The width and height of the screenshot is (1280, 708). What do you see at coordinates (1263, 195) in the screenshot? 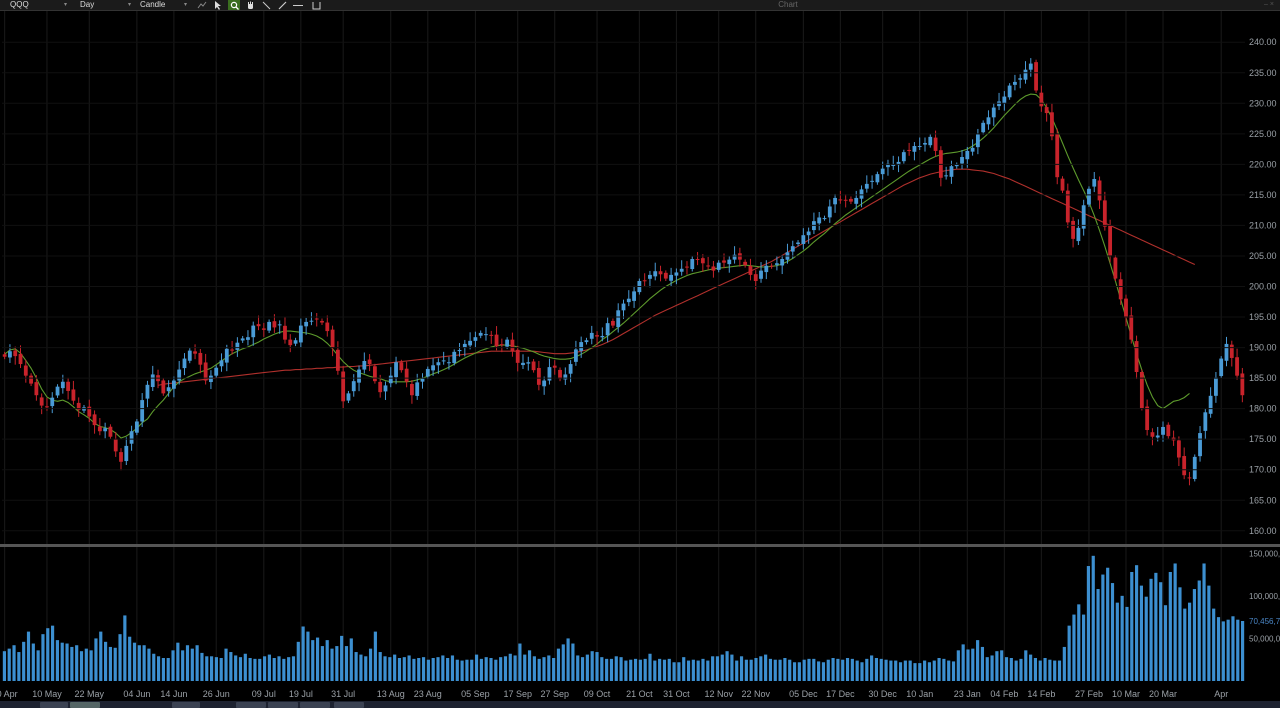
I see `price-tick-label: 215.00` at bounding box center [1263, 195].